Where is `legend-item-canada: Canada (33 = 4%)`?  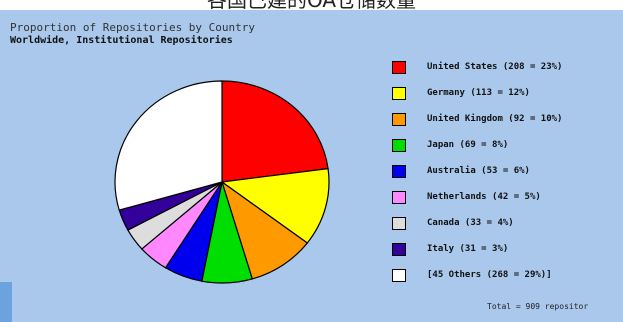 legend-item-canada: Canada (33 = 4%) is located at coordinates (507, 226).